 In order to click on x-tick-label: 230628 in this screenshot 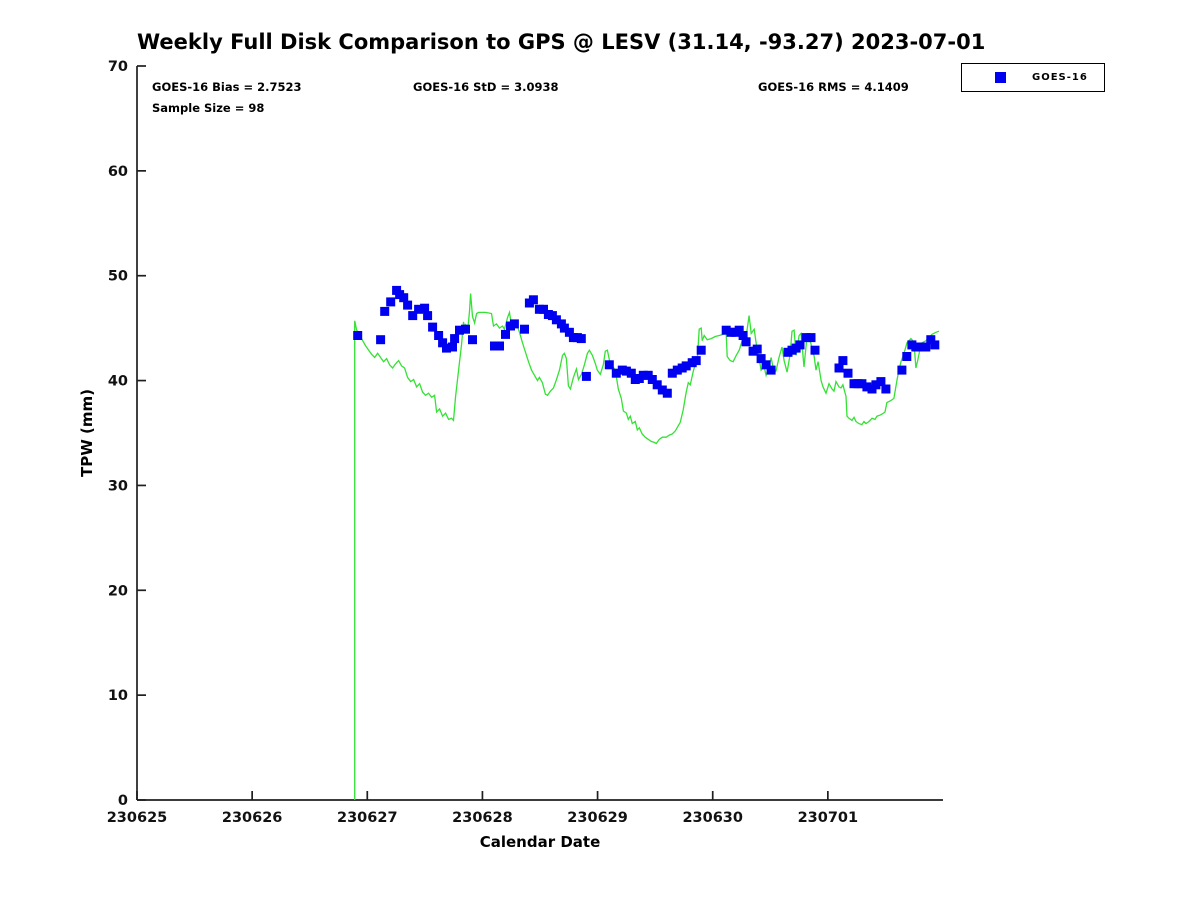, I will do `click(482, 818)`.